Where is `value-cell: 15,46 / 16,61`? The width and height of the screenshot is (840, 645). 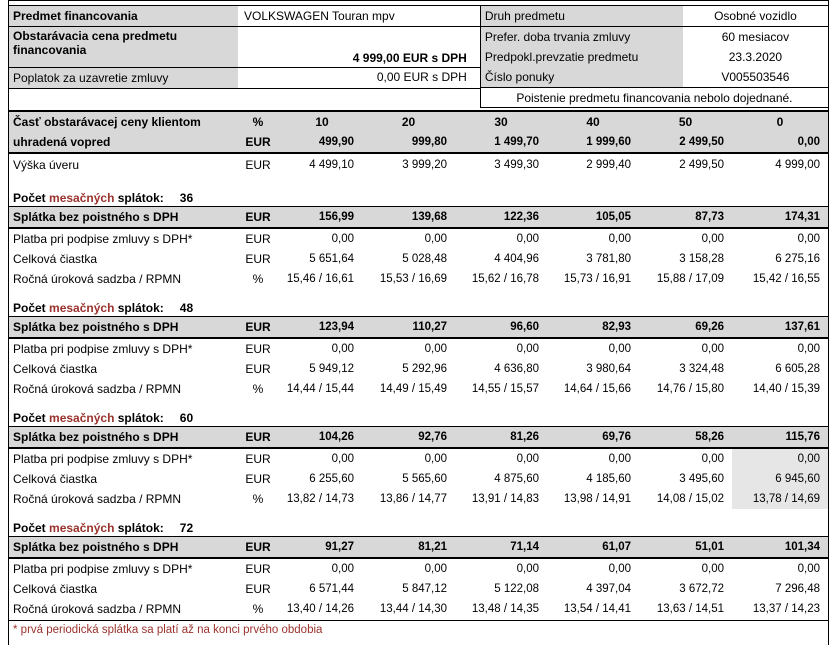
value-cell: 15,46 / 16,61 is located at coordinates (320, 279).